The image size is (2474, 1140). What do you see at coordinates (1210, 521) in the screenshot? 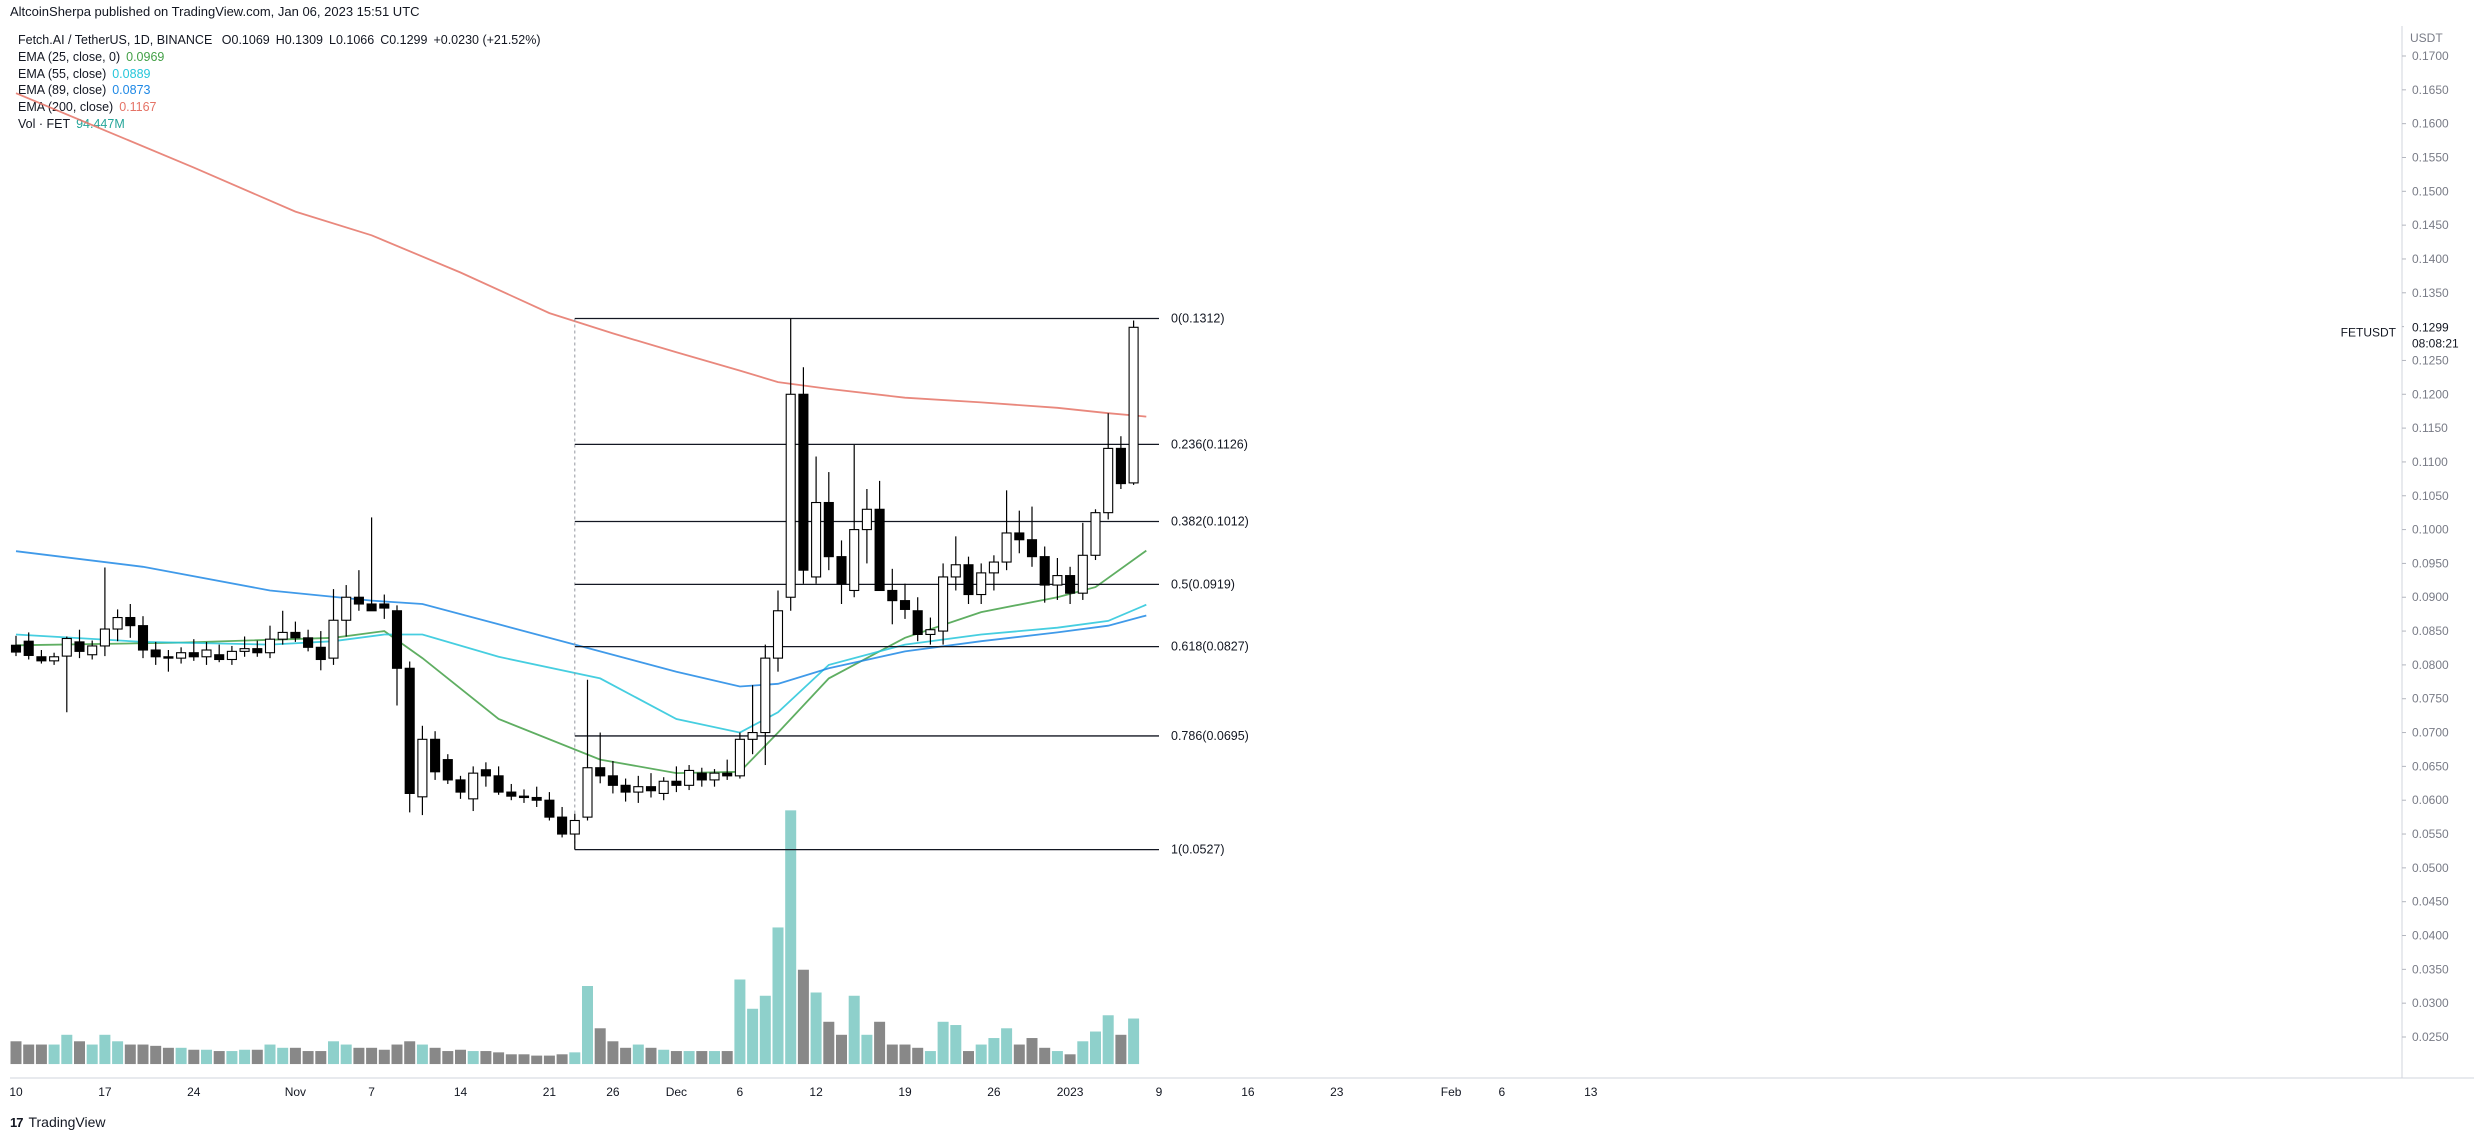
I see `fib-level-label: 0.382(0.1012)` at bounding box center [1210, 521].